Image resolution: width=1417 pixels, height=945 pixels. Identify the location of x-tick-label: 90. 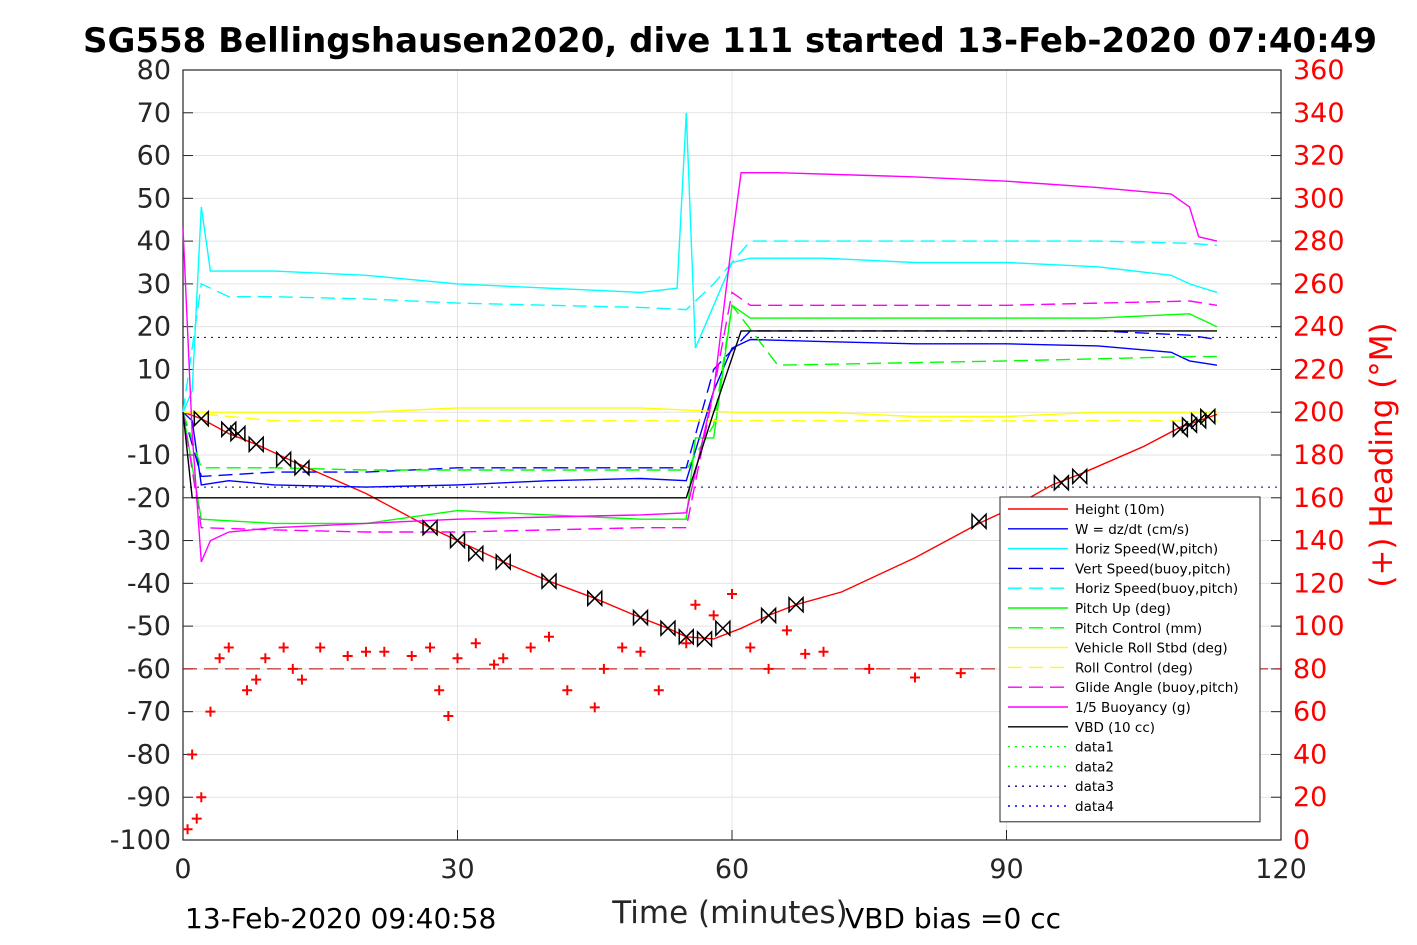
(1006, 869).